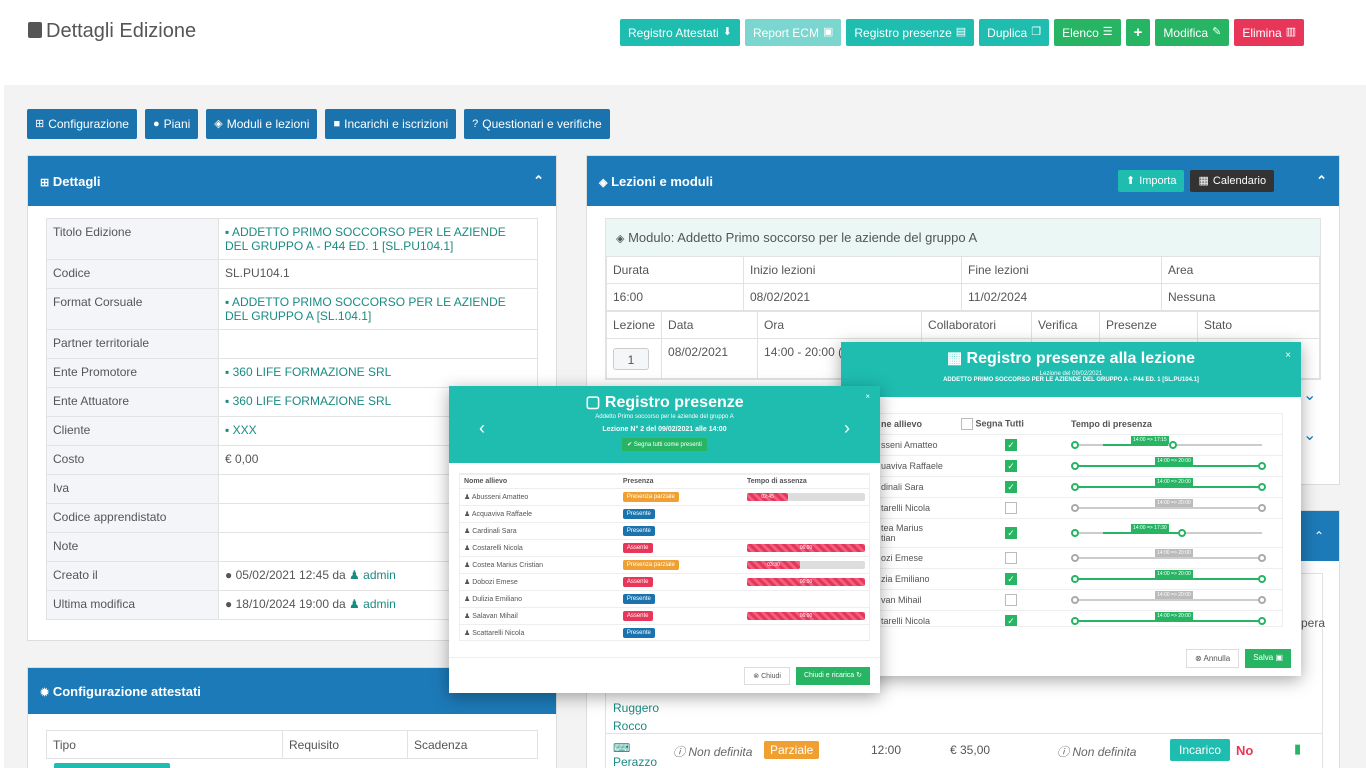  Describe the element at coordinates (664, 444) in the screenshot. I see `segna-tutti-button: ✔ Segna tutti come presenti` at that location.